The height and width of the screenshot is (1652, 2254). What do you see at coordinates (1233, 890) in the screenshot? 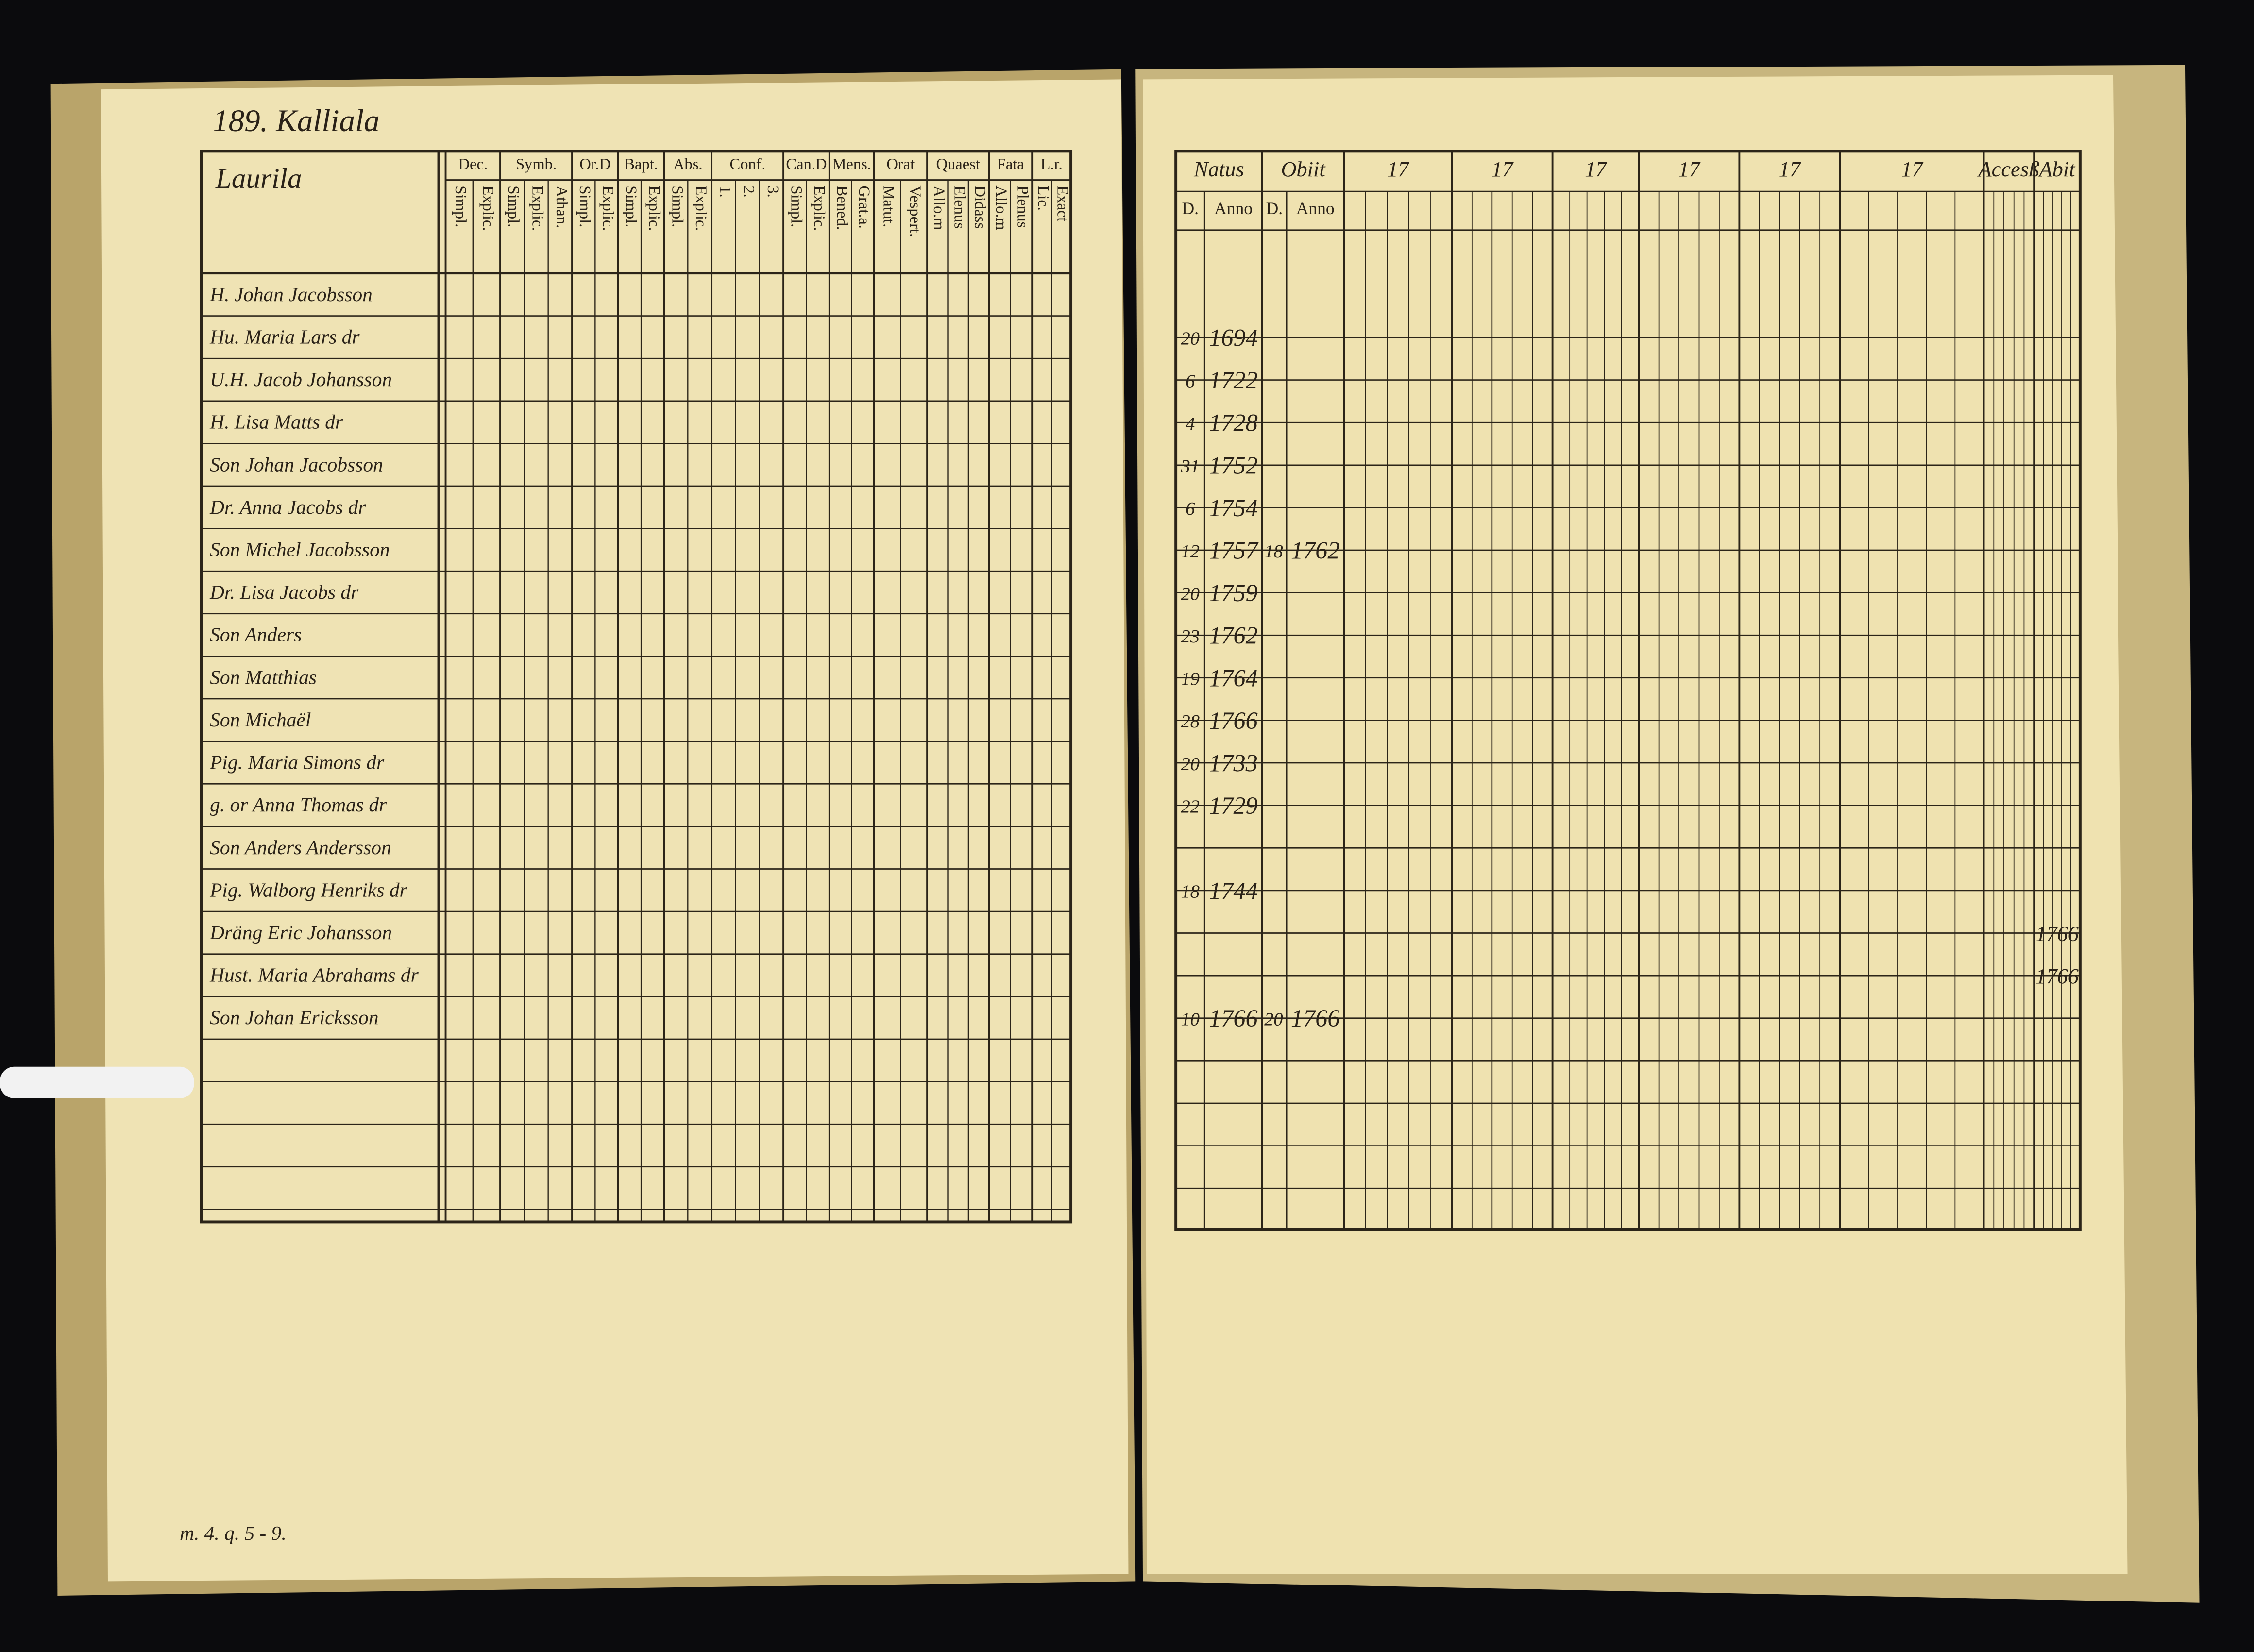
I see `birth-year: 1744` at bounding box center [1233, 890].